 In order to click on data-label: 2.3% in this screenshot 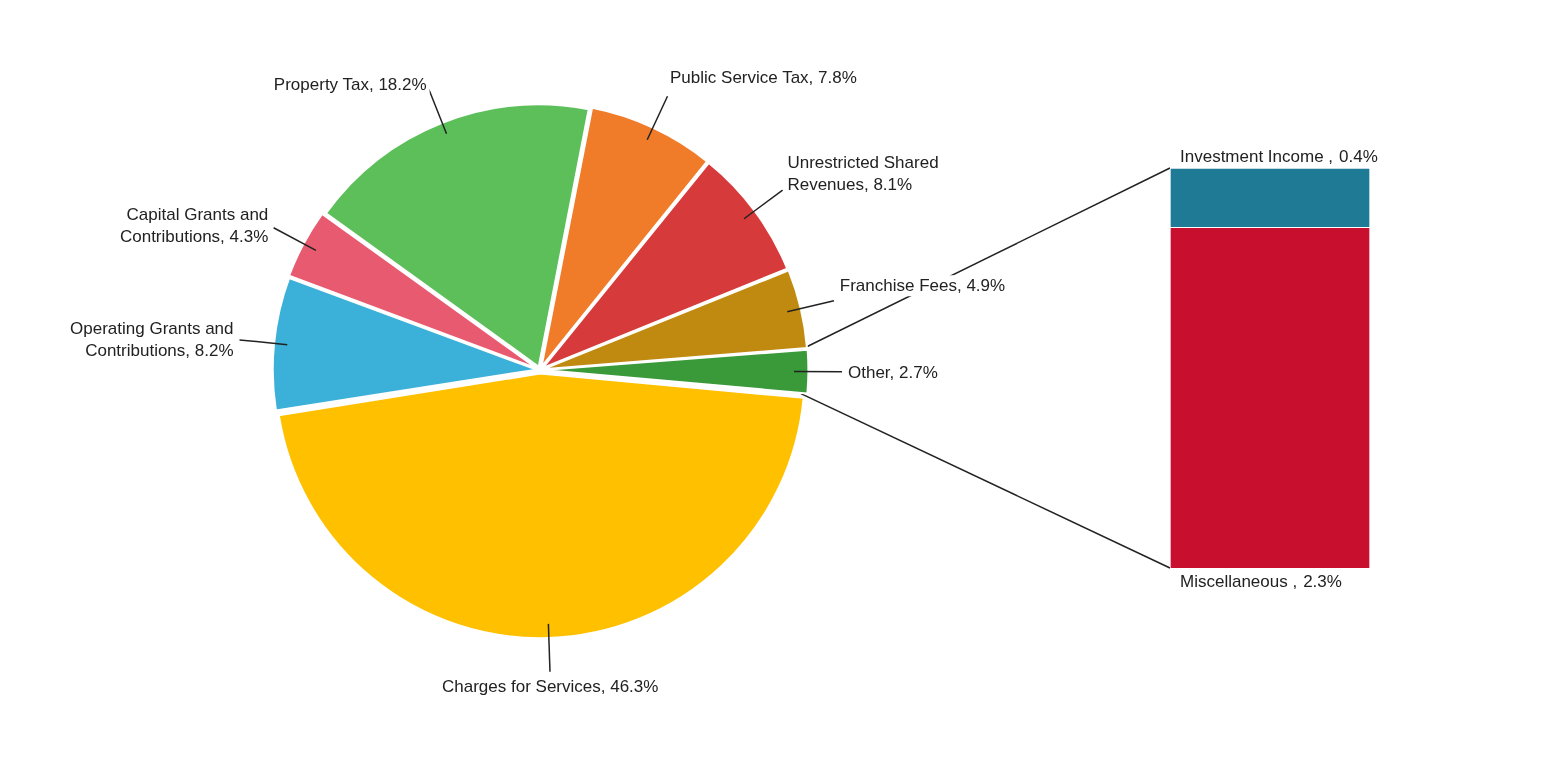, I will do `click(1322, 581)`.